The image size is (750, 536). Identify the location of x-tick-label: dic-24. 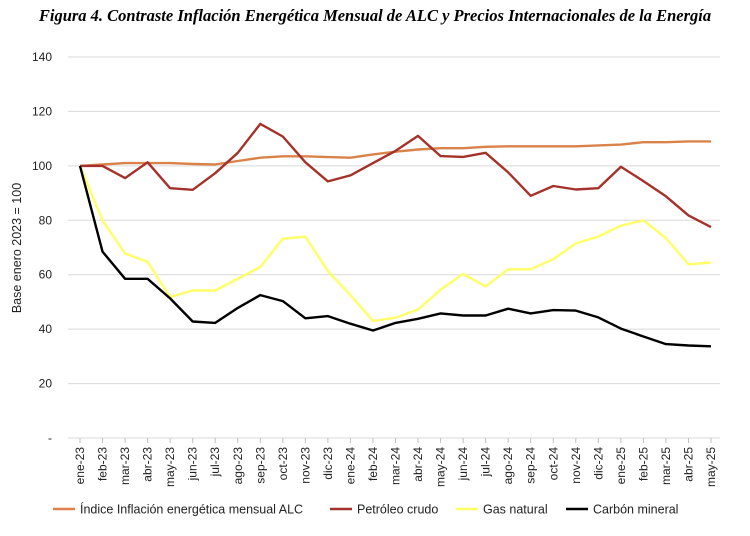
(598, 463).